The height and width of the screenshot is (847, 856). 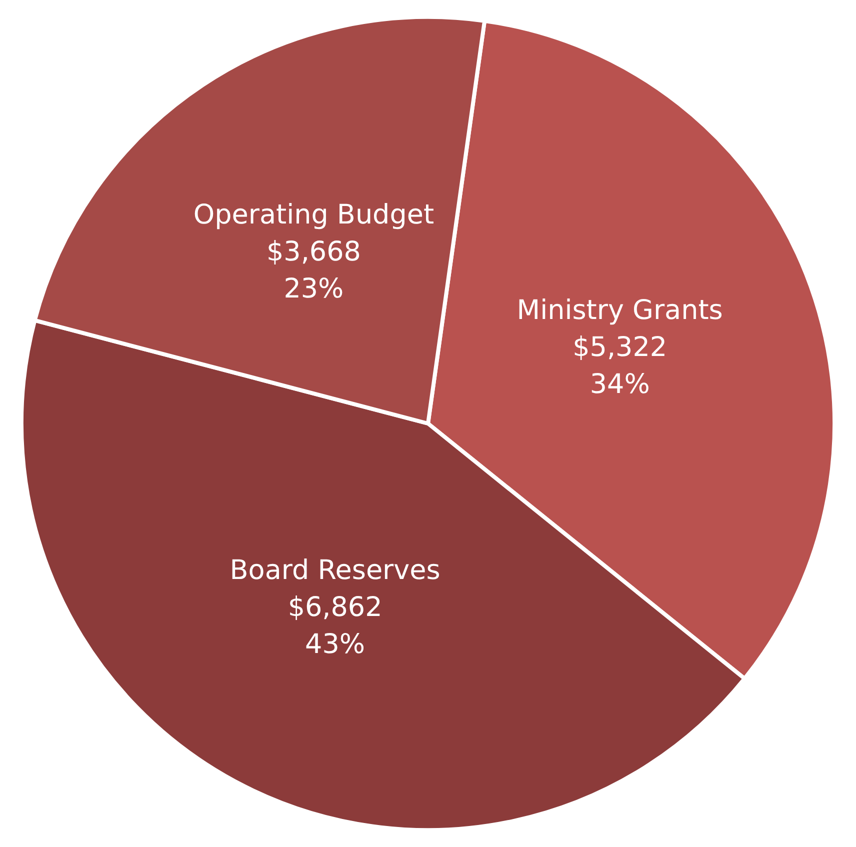 I want to click on data-label: $3,668 23%, so click(x=313, y=270).